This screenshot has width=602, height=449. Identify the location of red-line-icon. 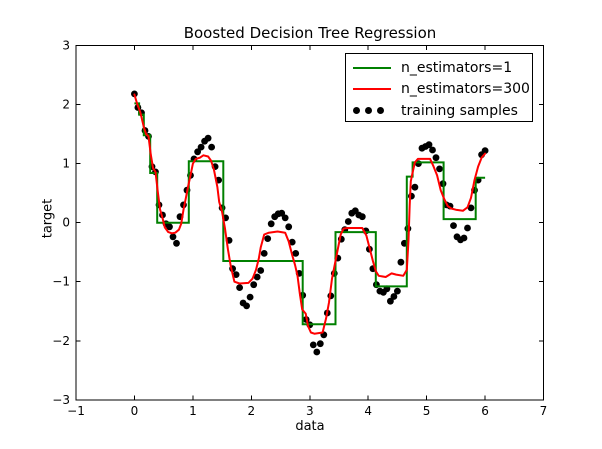
(372, 89).